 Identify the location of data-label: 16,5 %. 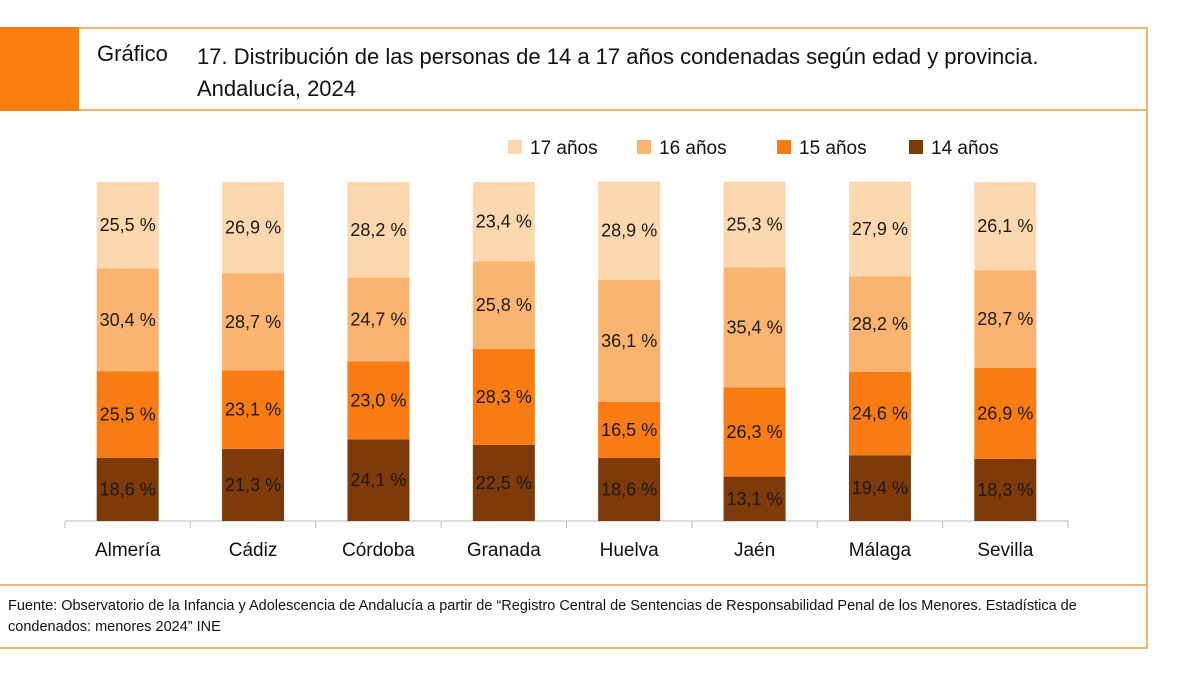
(629, 430).